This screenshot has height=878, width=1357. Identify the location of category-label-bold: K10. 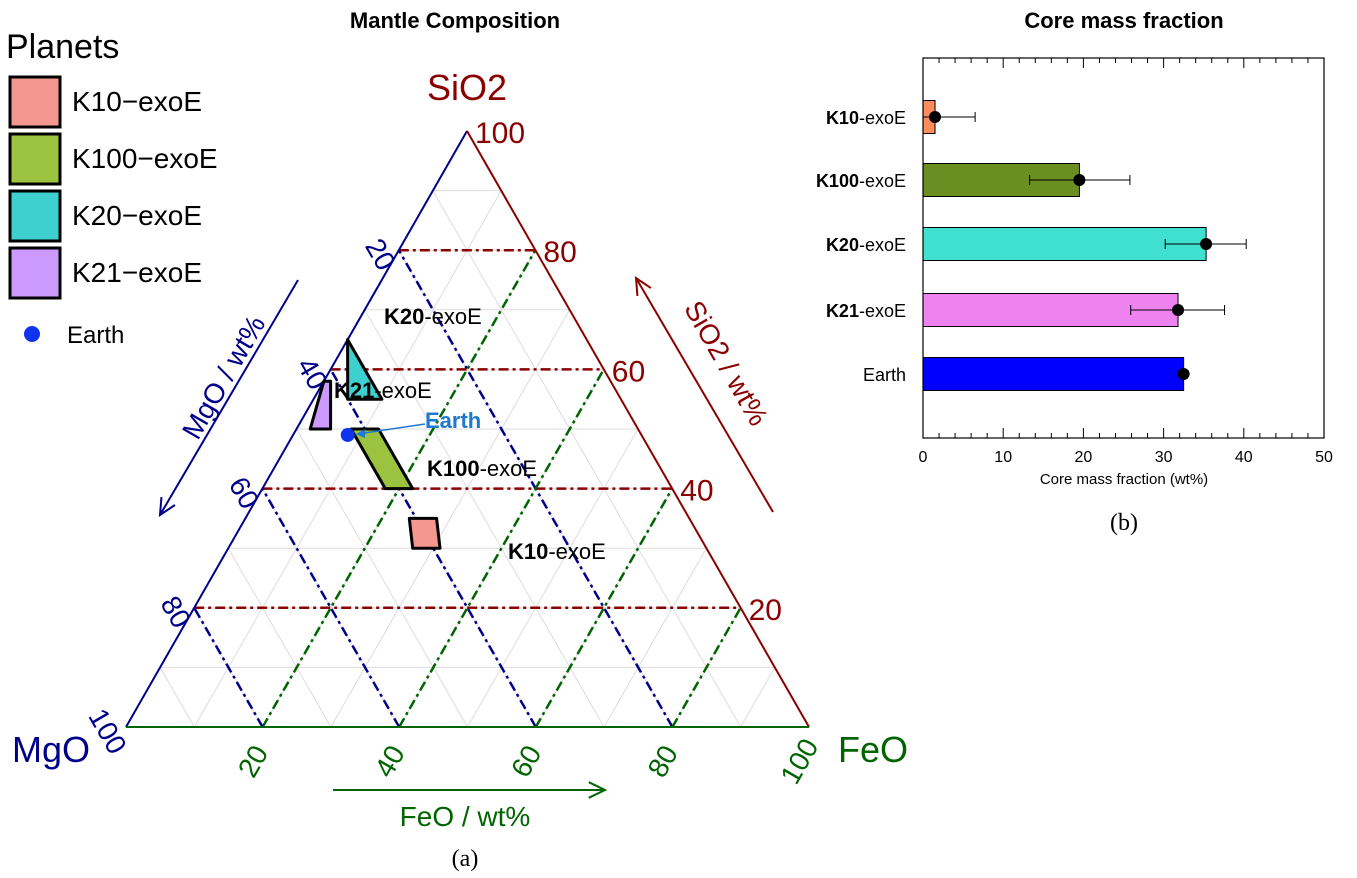
(842, 118).